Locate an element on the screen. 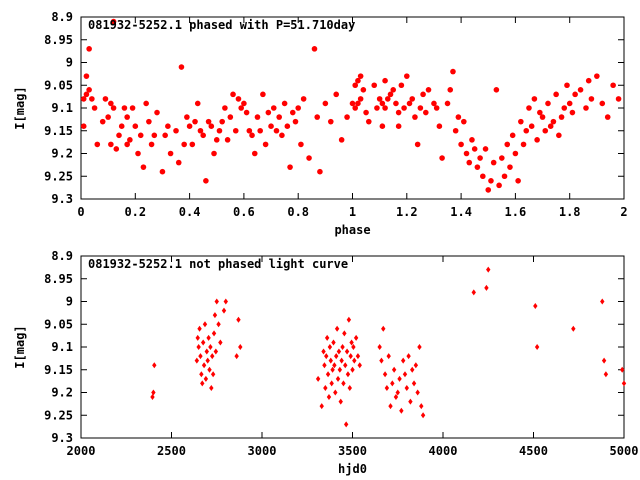 Image resolution: width=640 pixels, height=480 pixels. unphased-plot-title: 081932-5252.1 not phased light curve is located at coordinates (218, 264).